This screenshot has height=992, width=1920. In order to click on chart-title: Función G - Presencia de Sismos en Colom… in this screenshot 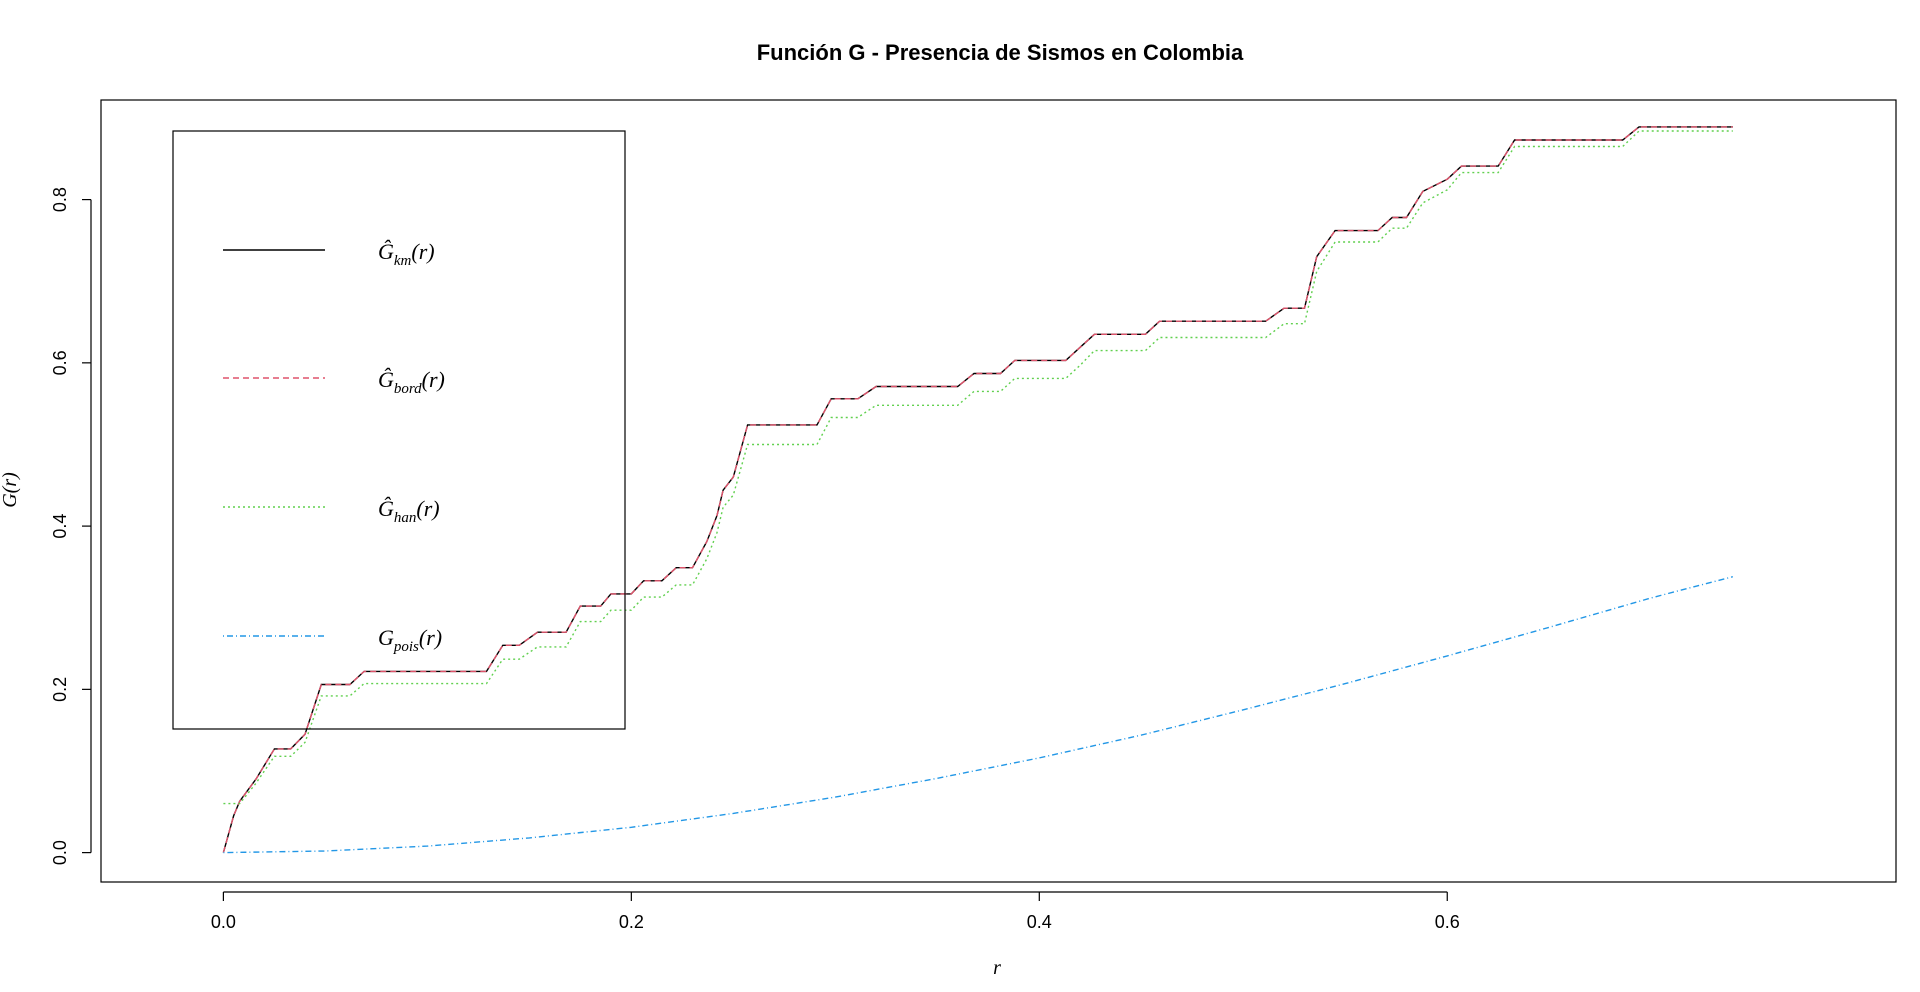, I will do `click(1000, 52)`.